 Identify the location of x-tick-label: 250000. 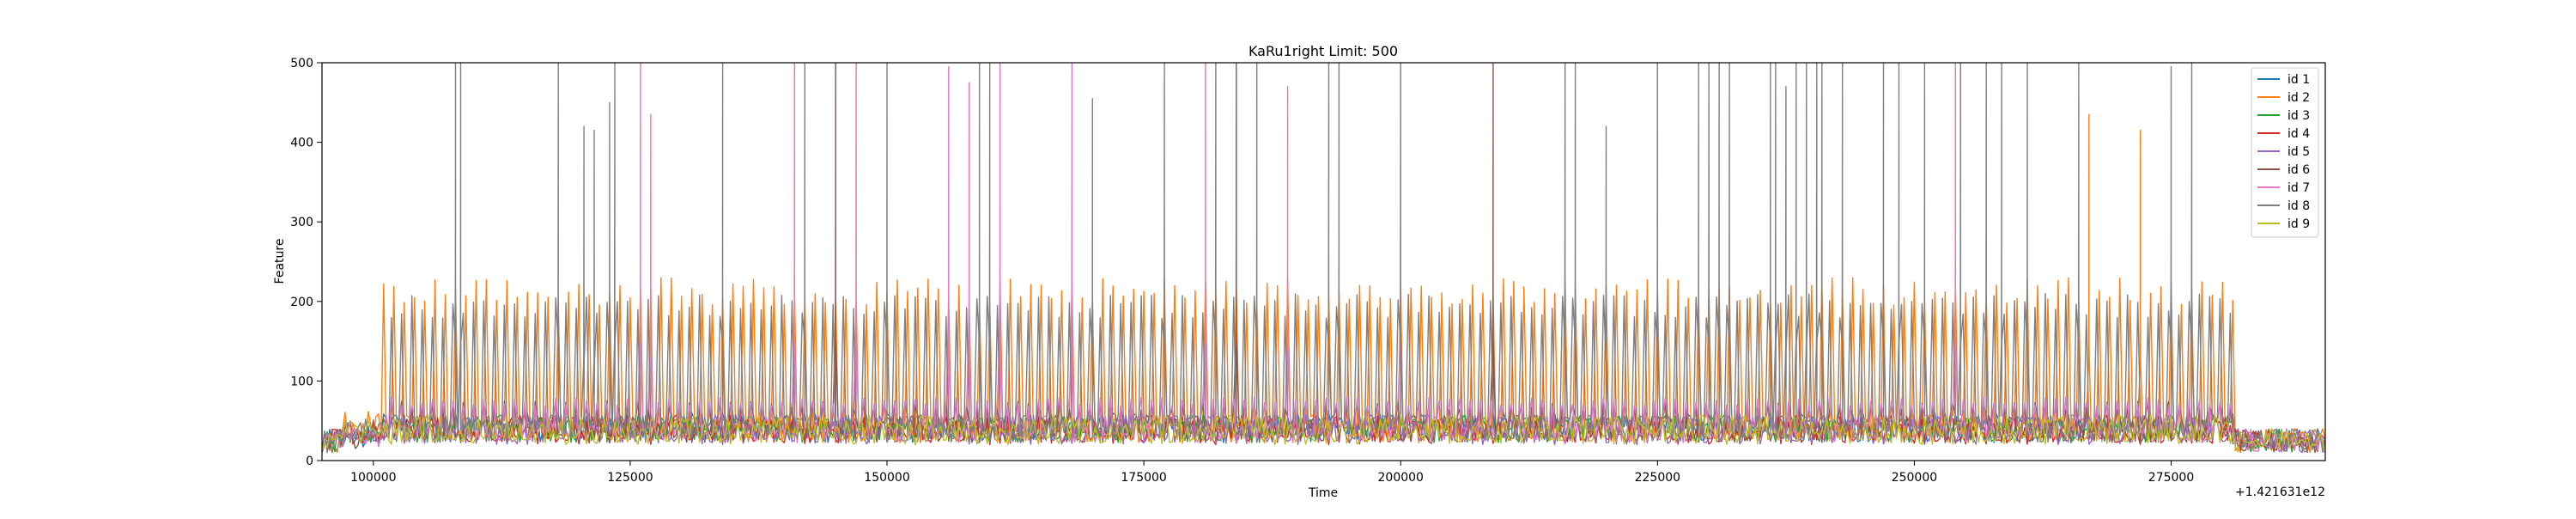
(1915, 478).